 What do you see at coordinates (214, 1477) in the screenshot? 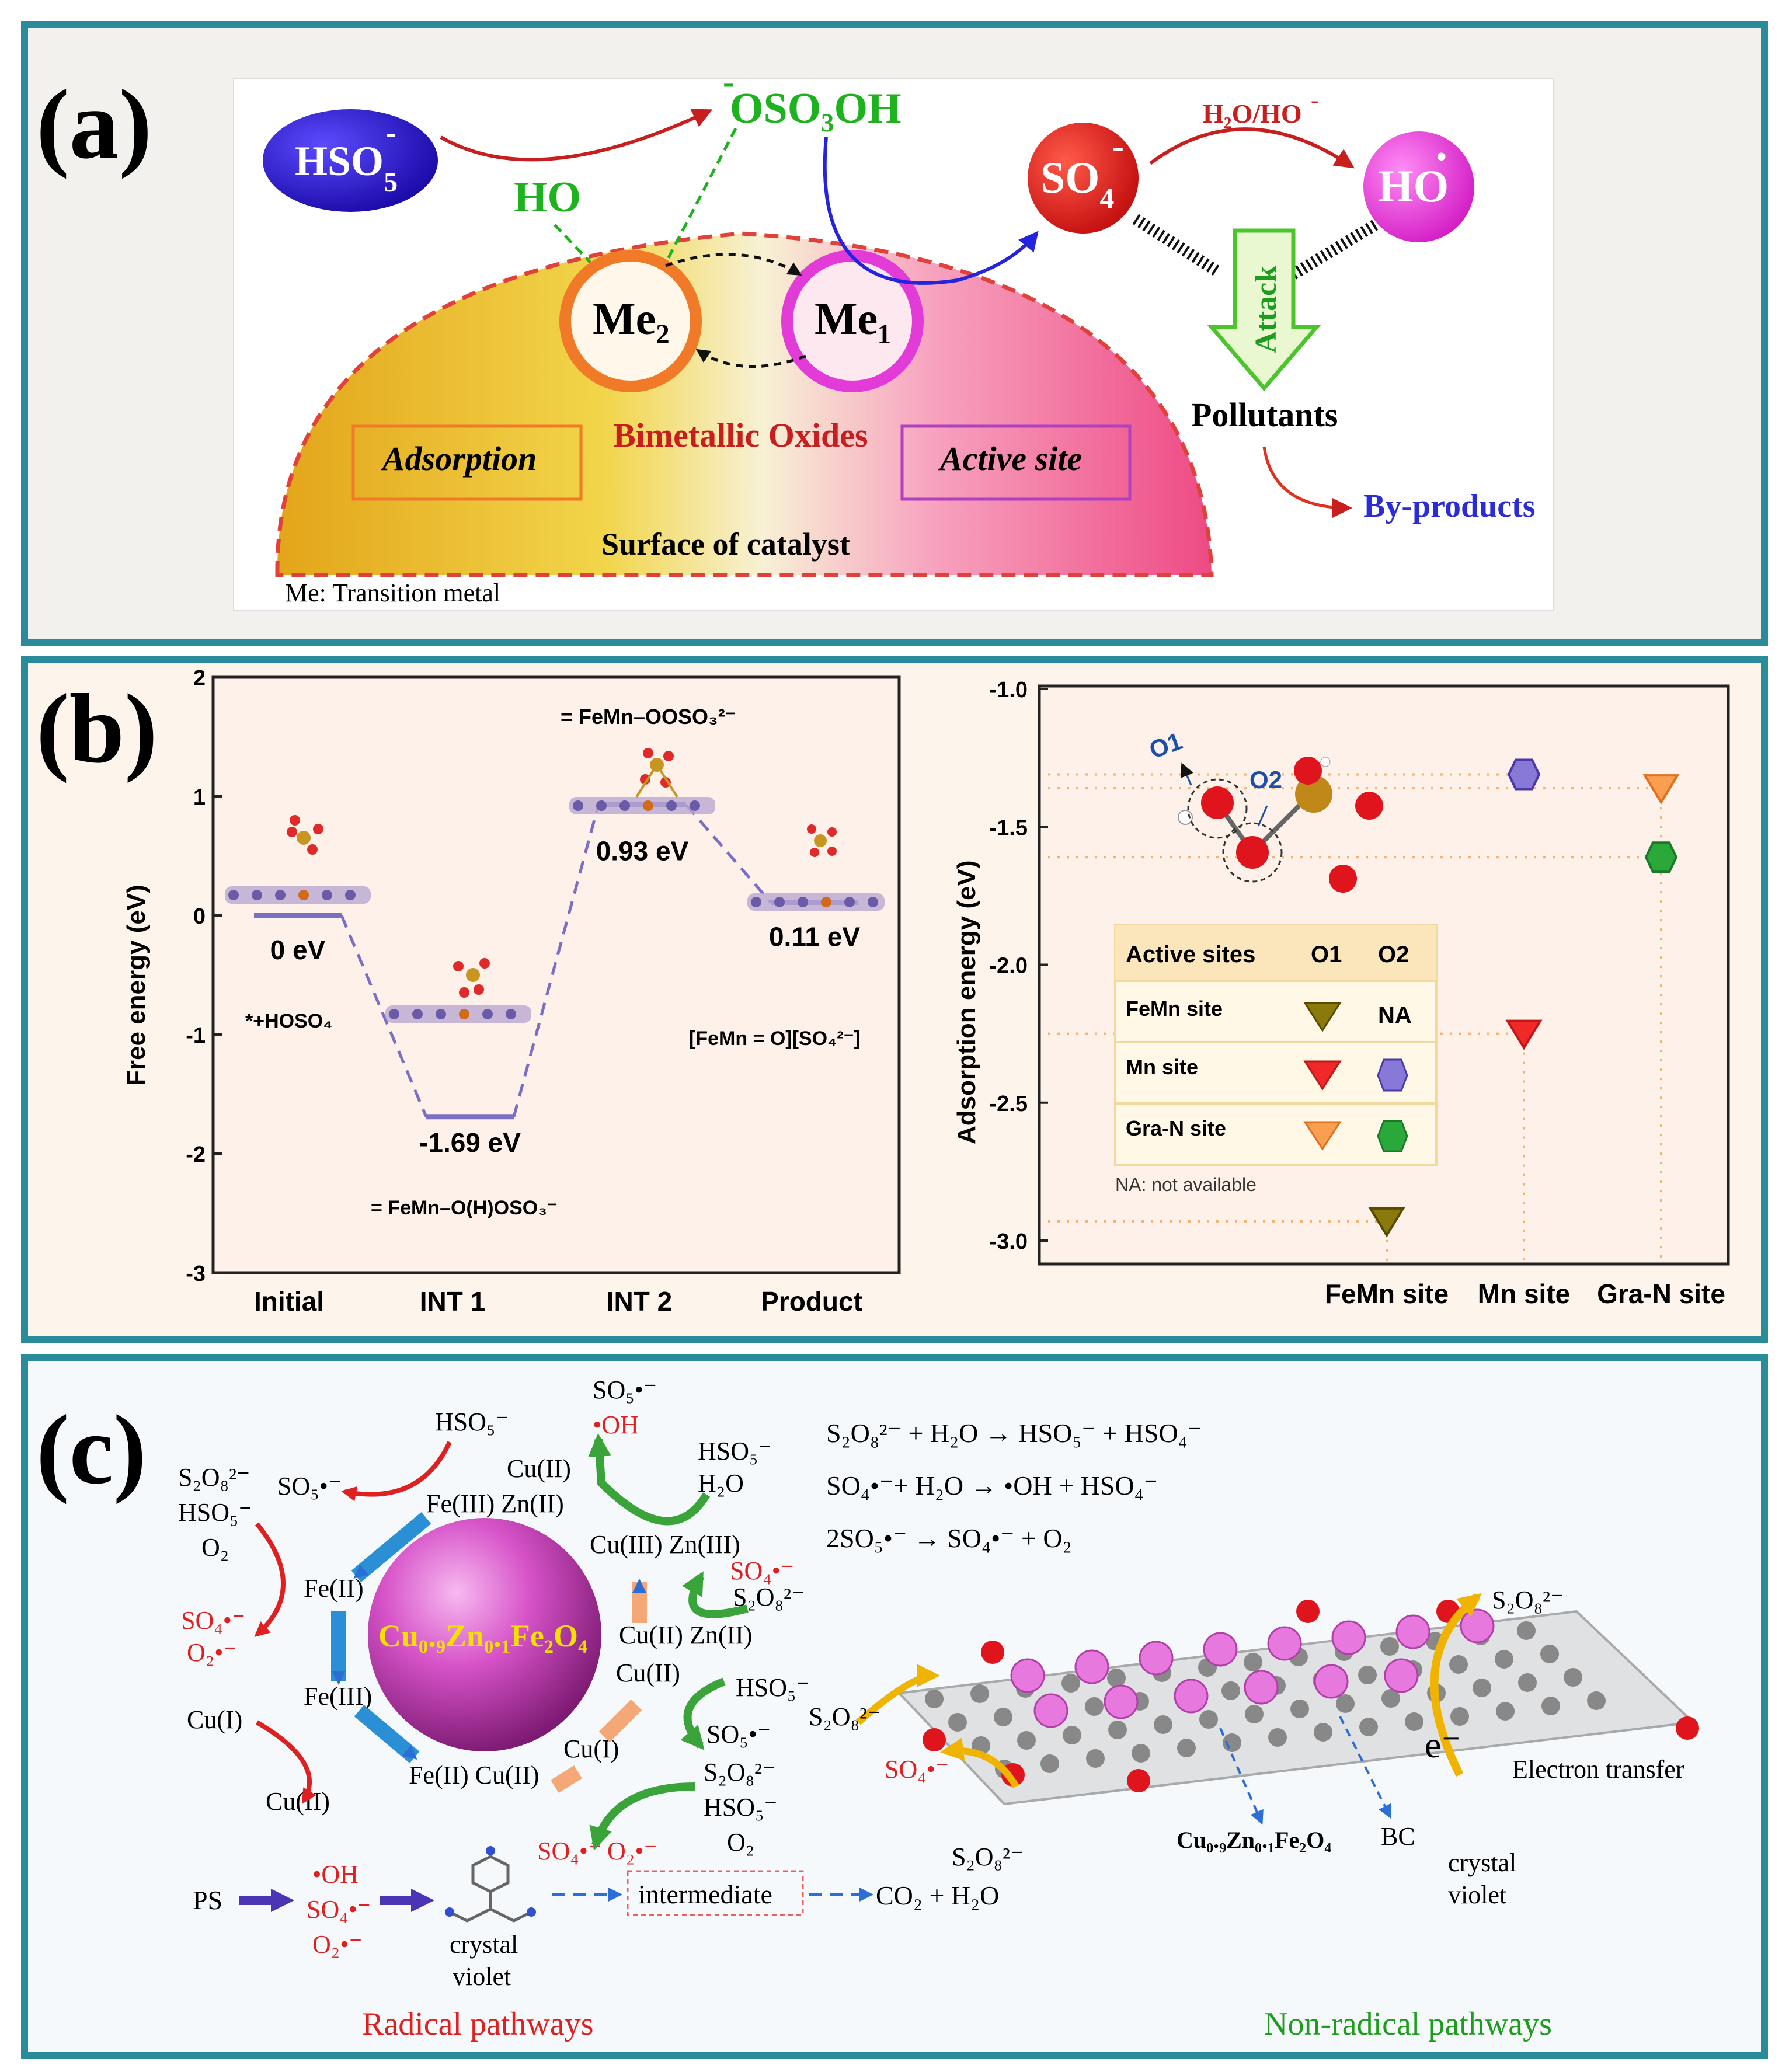
I see `lbl-s2o8-l: S₂O₈²⁻` at bounding box center [214, 1477].